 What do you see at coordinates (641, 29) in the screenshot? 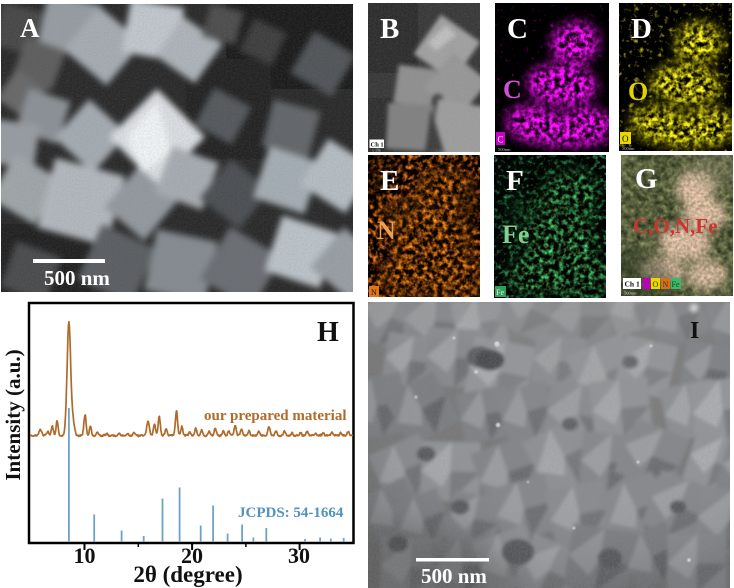
I see `svg-text: D` at bounding box center [641, 29].